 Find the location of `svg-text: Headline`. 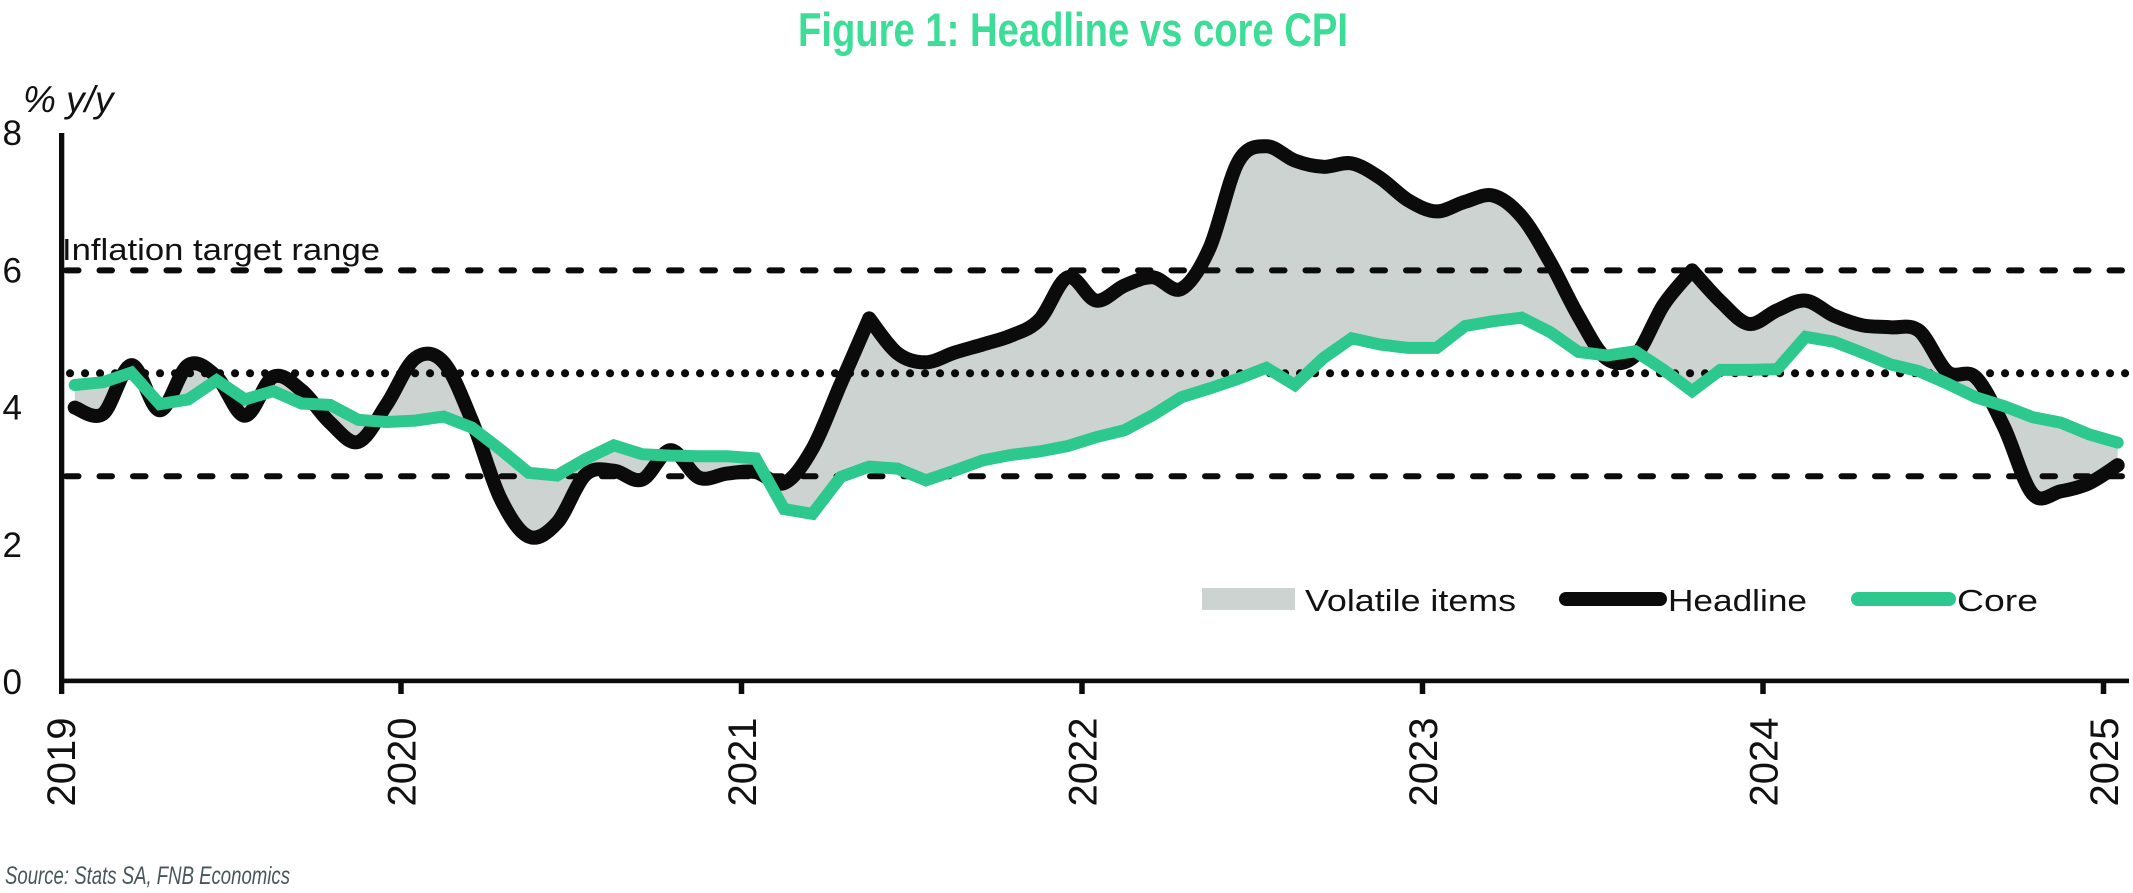

svg-text: Headline is located at coordinates (1737, 600).